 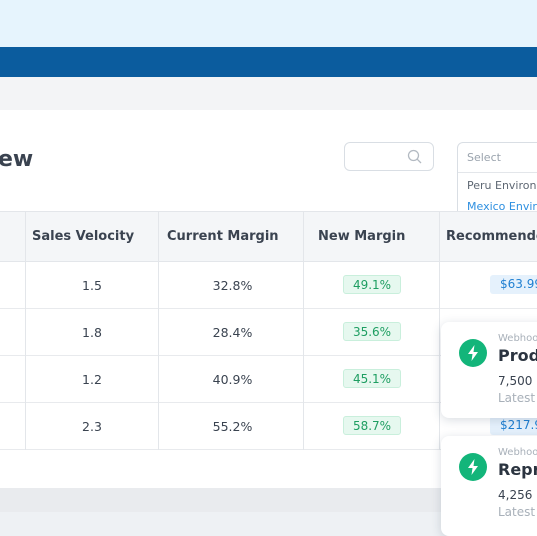 What do you see at coordinates (517, 381) in the screenshot?
I see `toast-message: 7,500 F` at bounding box center [517, 381].